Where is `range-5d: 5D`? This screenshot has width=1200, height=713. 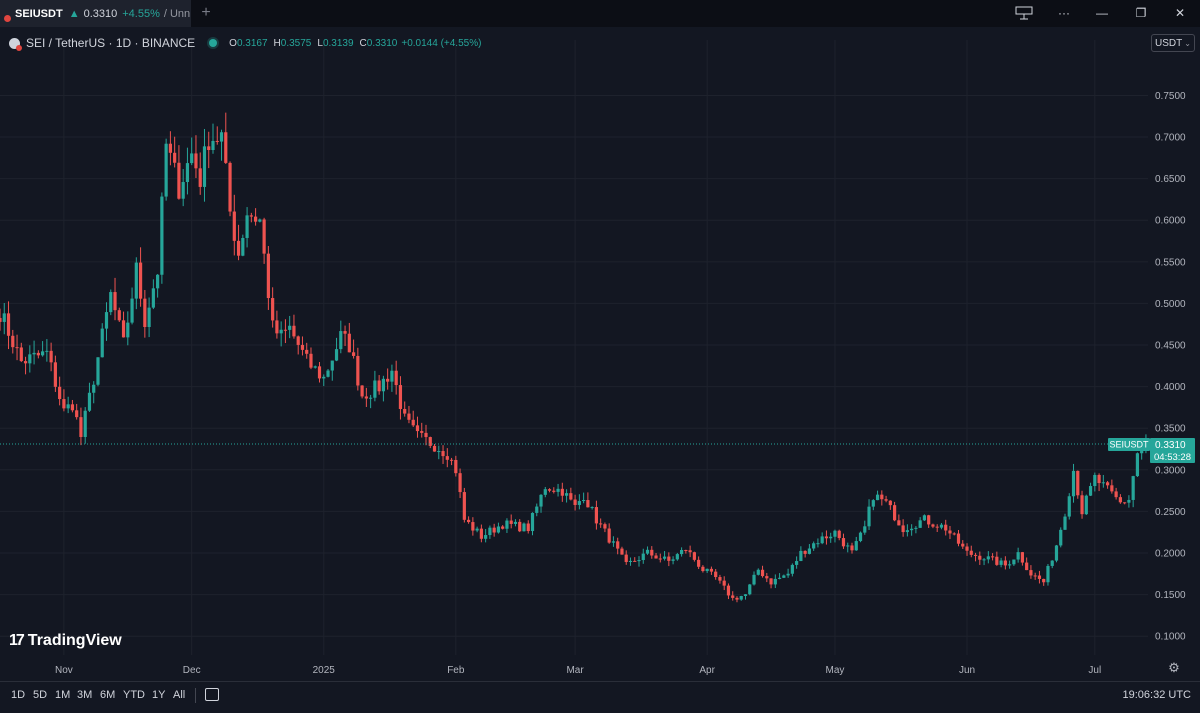 range-5d: 5D is located at coordinates (40, 695).